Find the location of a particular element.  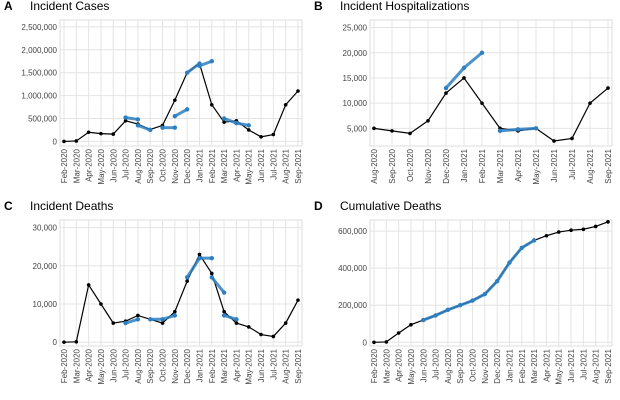

x-tick-label: Mar-2021 is located at coordinates (534, 365).